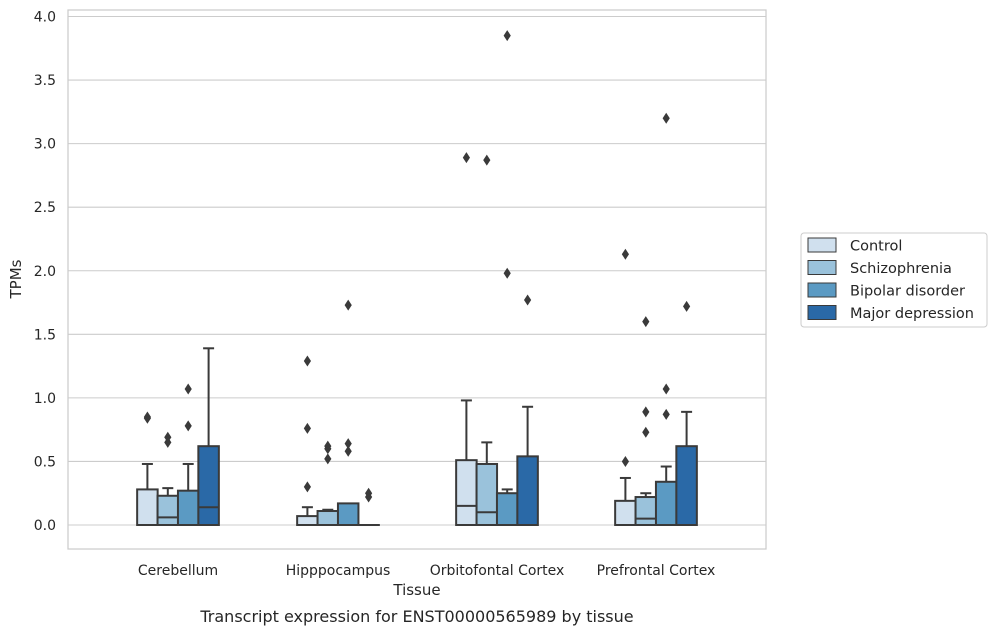 The height and width of the screenshot is (635, 997). Describe the element at coordinates (45, 208) in the screenshot. I see `y-tick-label: 2.5` at that location.